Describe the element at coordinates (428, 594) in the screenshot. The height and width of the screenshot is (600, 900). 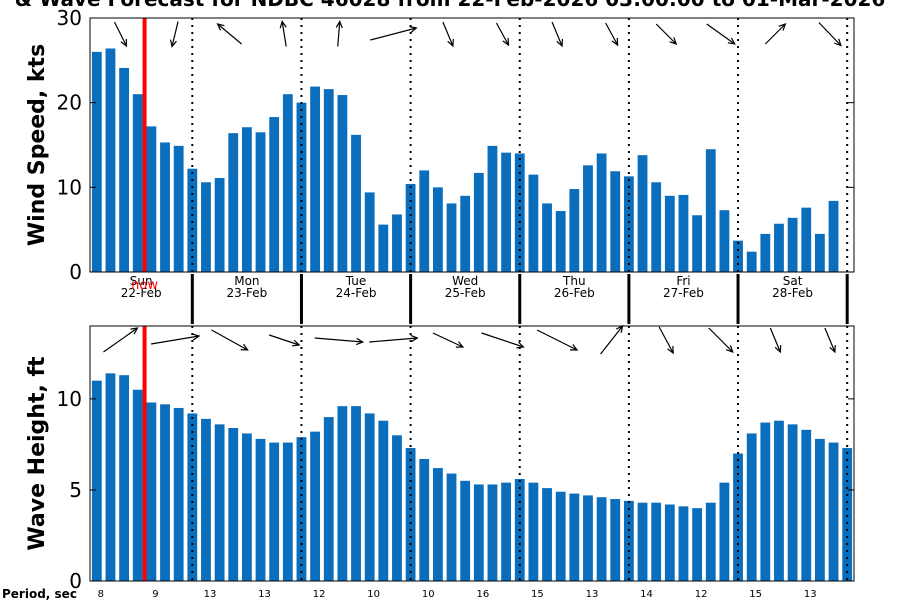
I see `period-label: 10` at that location.